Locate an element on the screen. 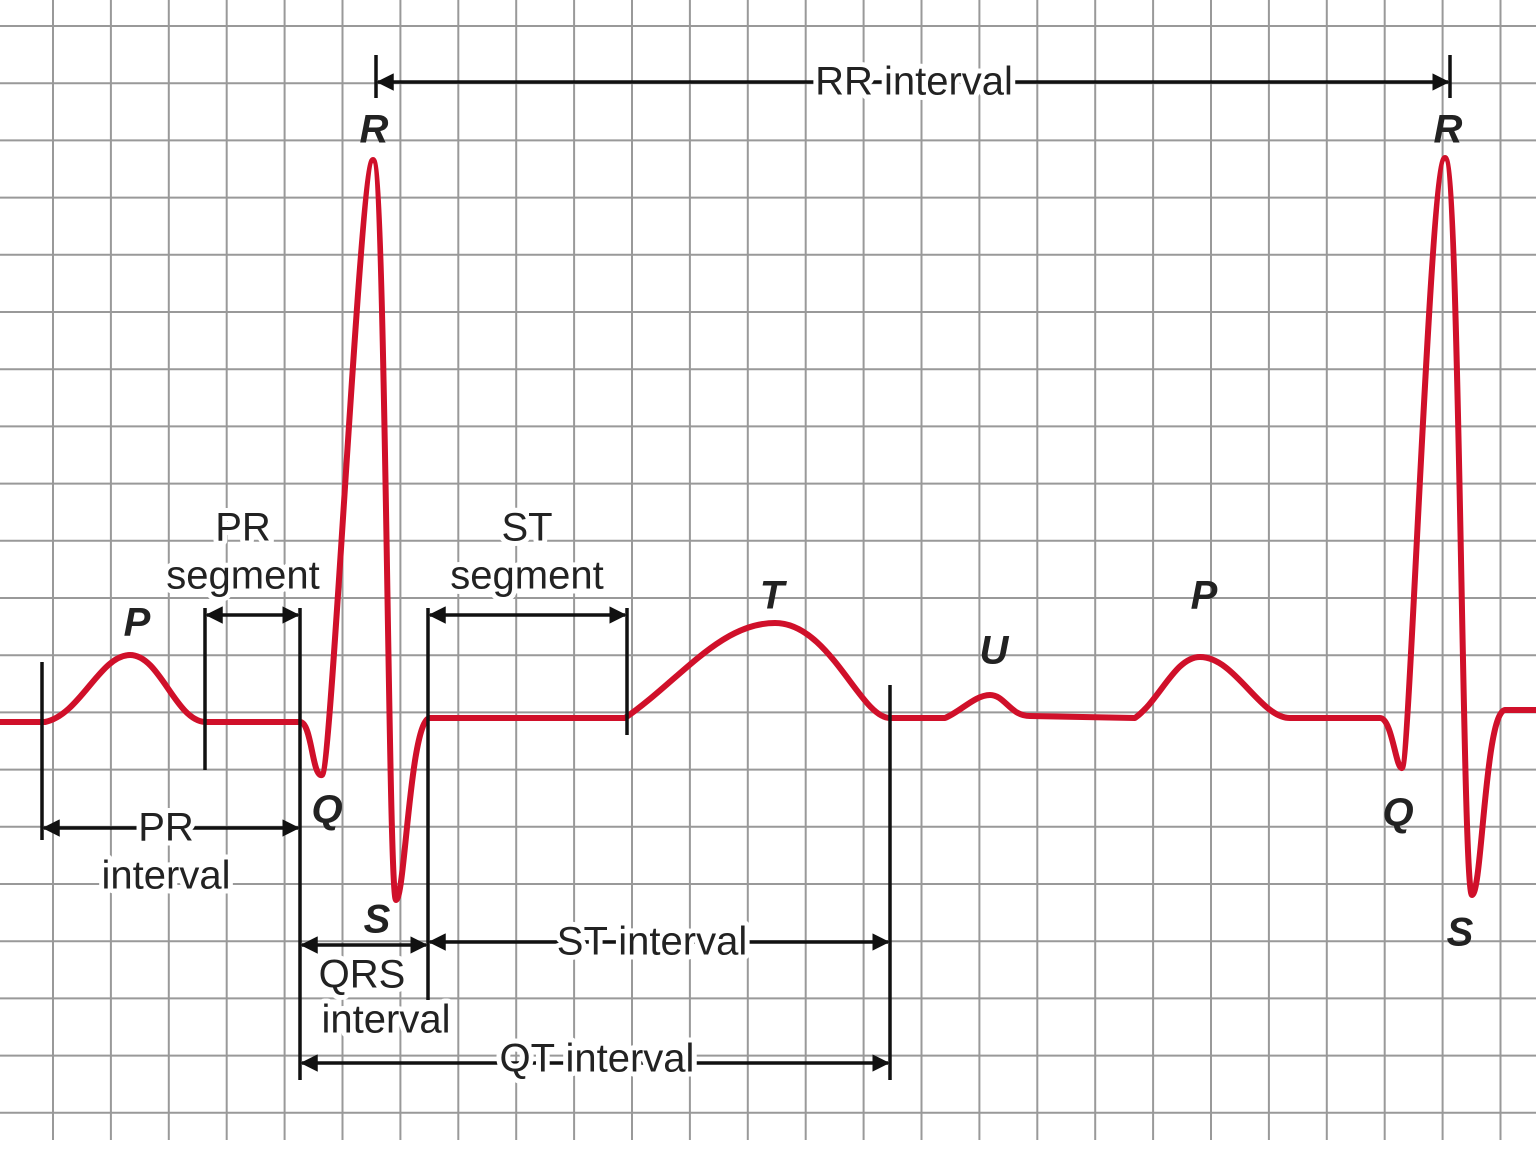 The image size is (1536, 1149). wave-label: U is located at coordinates (995, 651).